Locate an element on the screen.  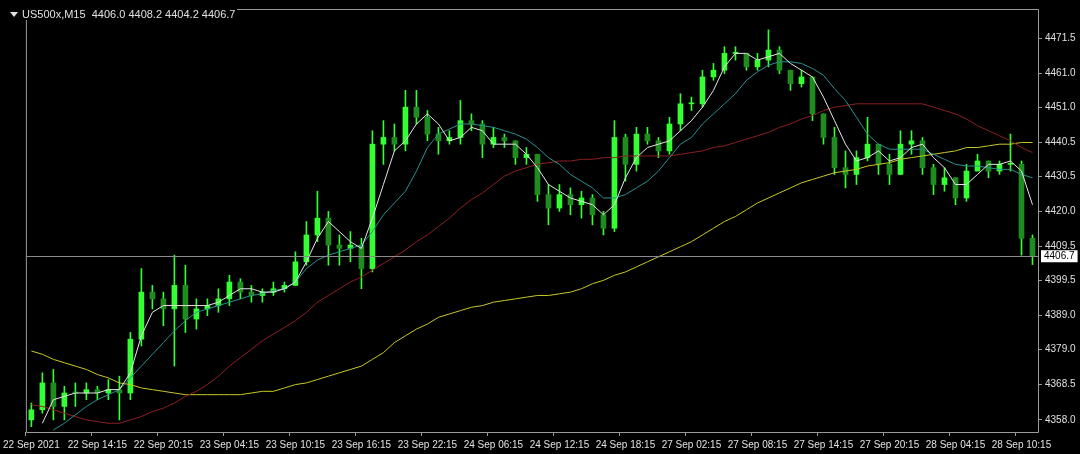
y-tick-label: 4368.5 is located at coordinates (1061, 384).